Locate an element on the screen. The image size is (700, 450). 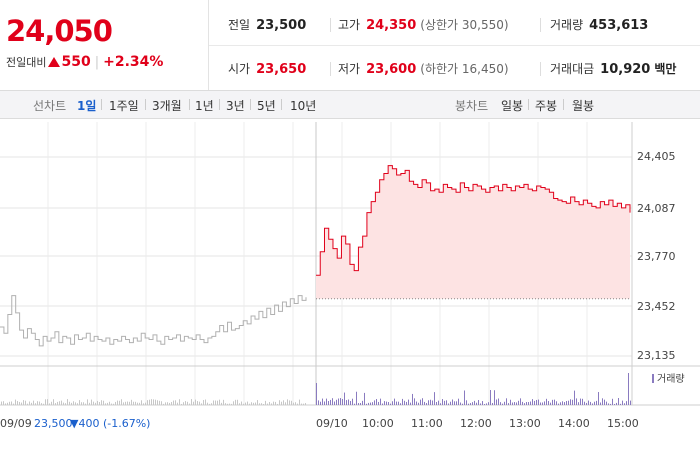
tab-weekly: 주봉 is located at coordinates (546, 106).